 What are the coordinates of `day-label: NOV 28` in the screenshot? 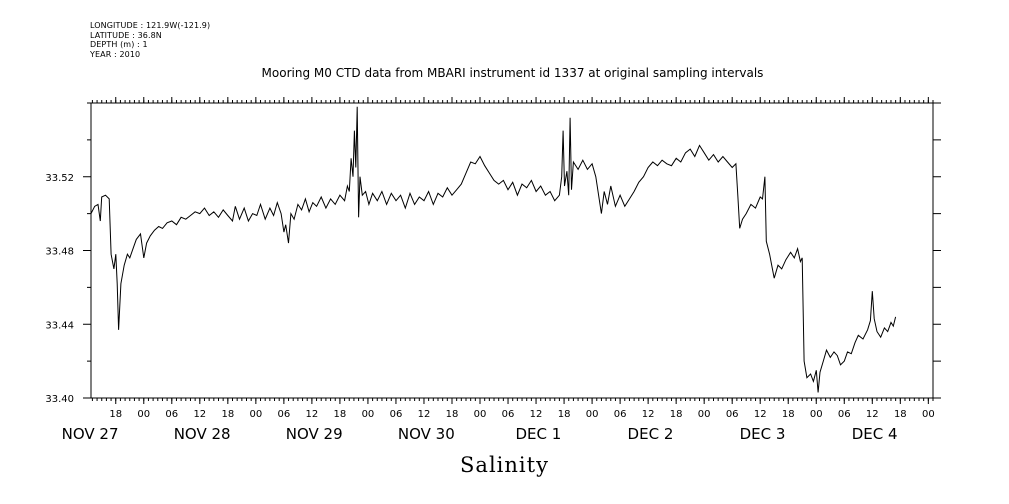 It's located at (202, 434).